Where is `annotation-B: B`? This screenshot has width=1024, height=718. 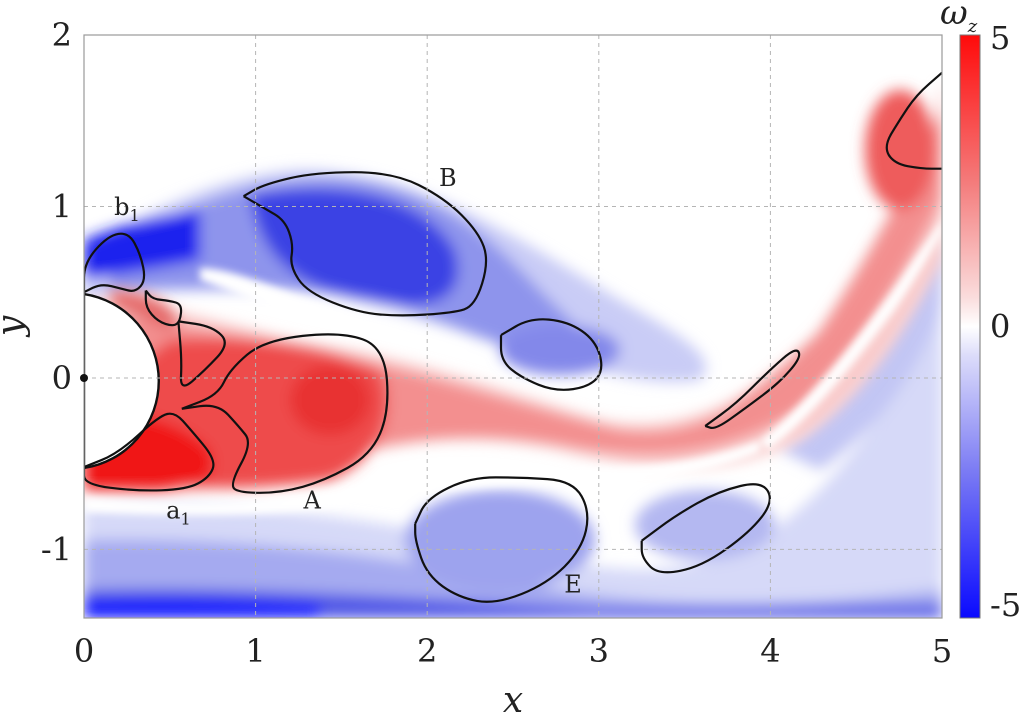
annotation-B: B is located at coordinates (448, 178).